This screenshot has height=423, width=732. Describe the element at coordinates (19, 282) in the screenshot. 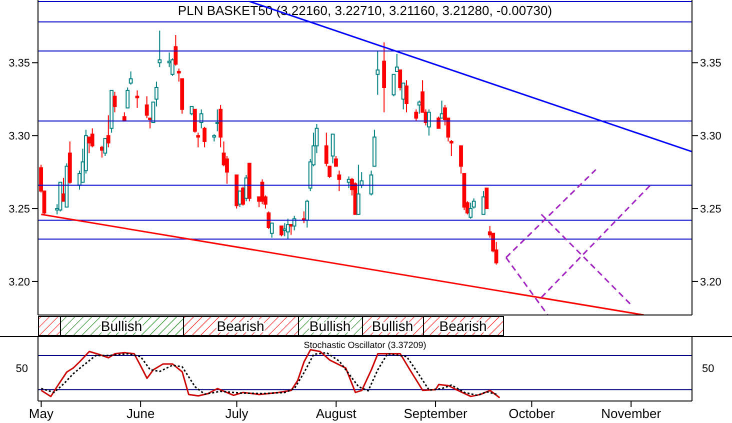

I see `y-tick-label: 3.20` at that location.